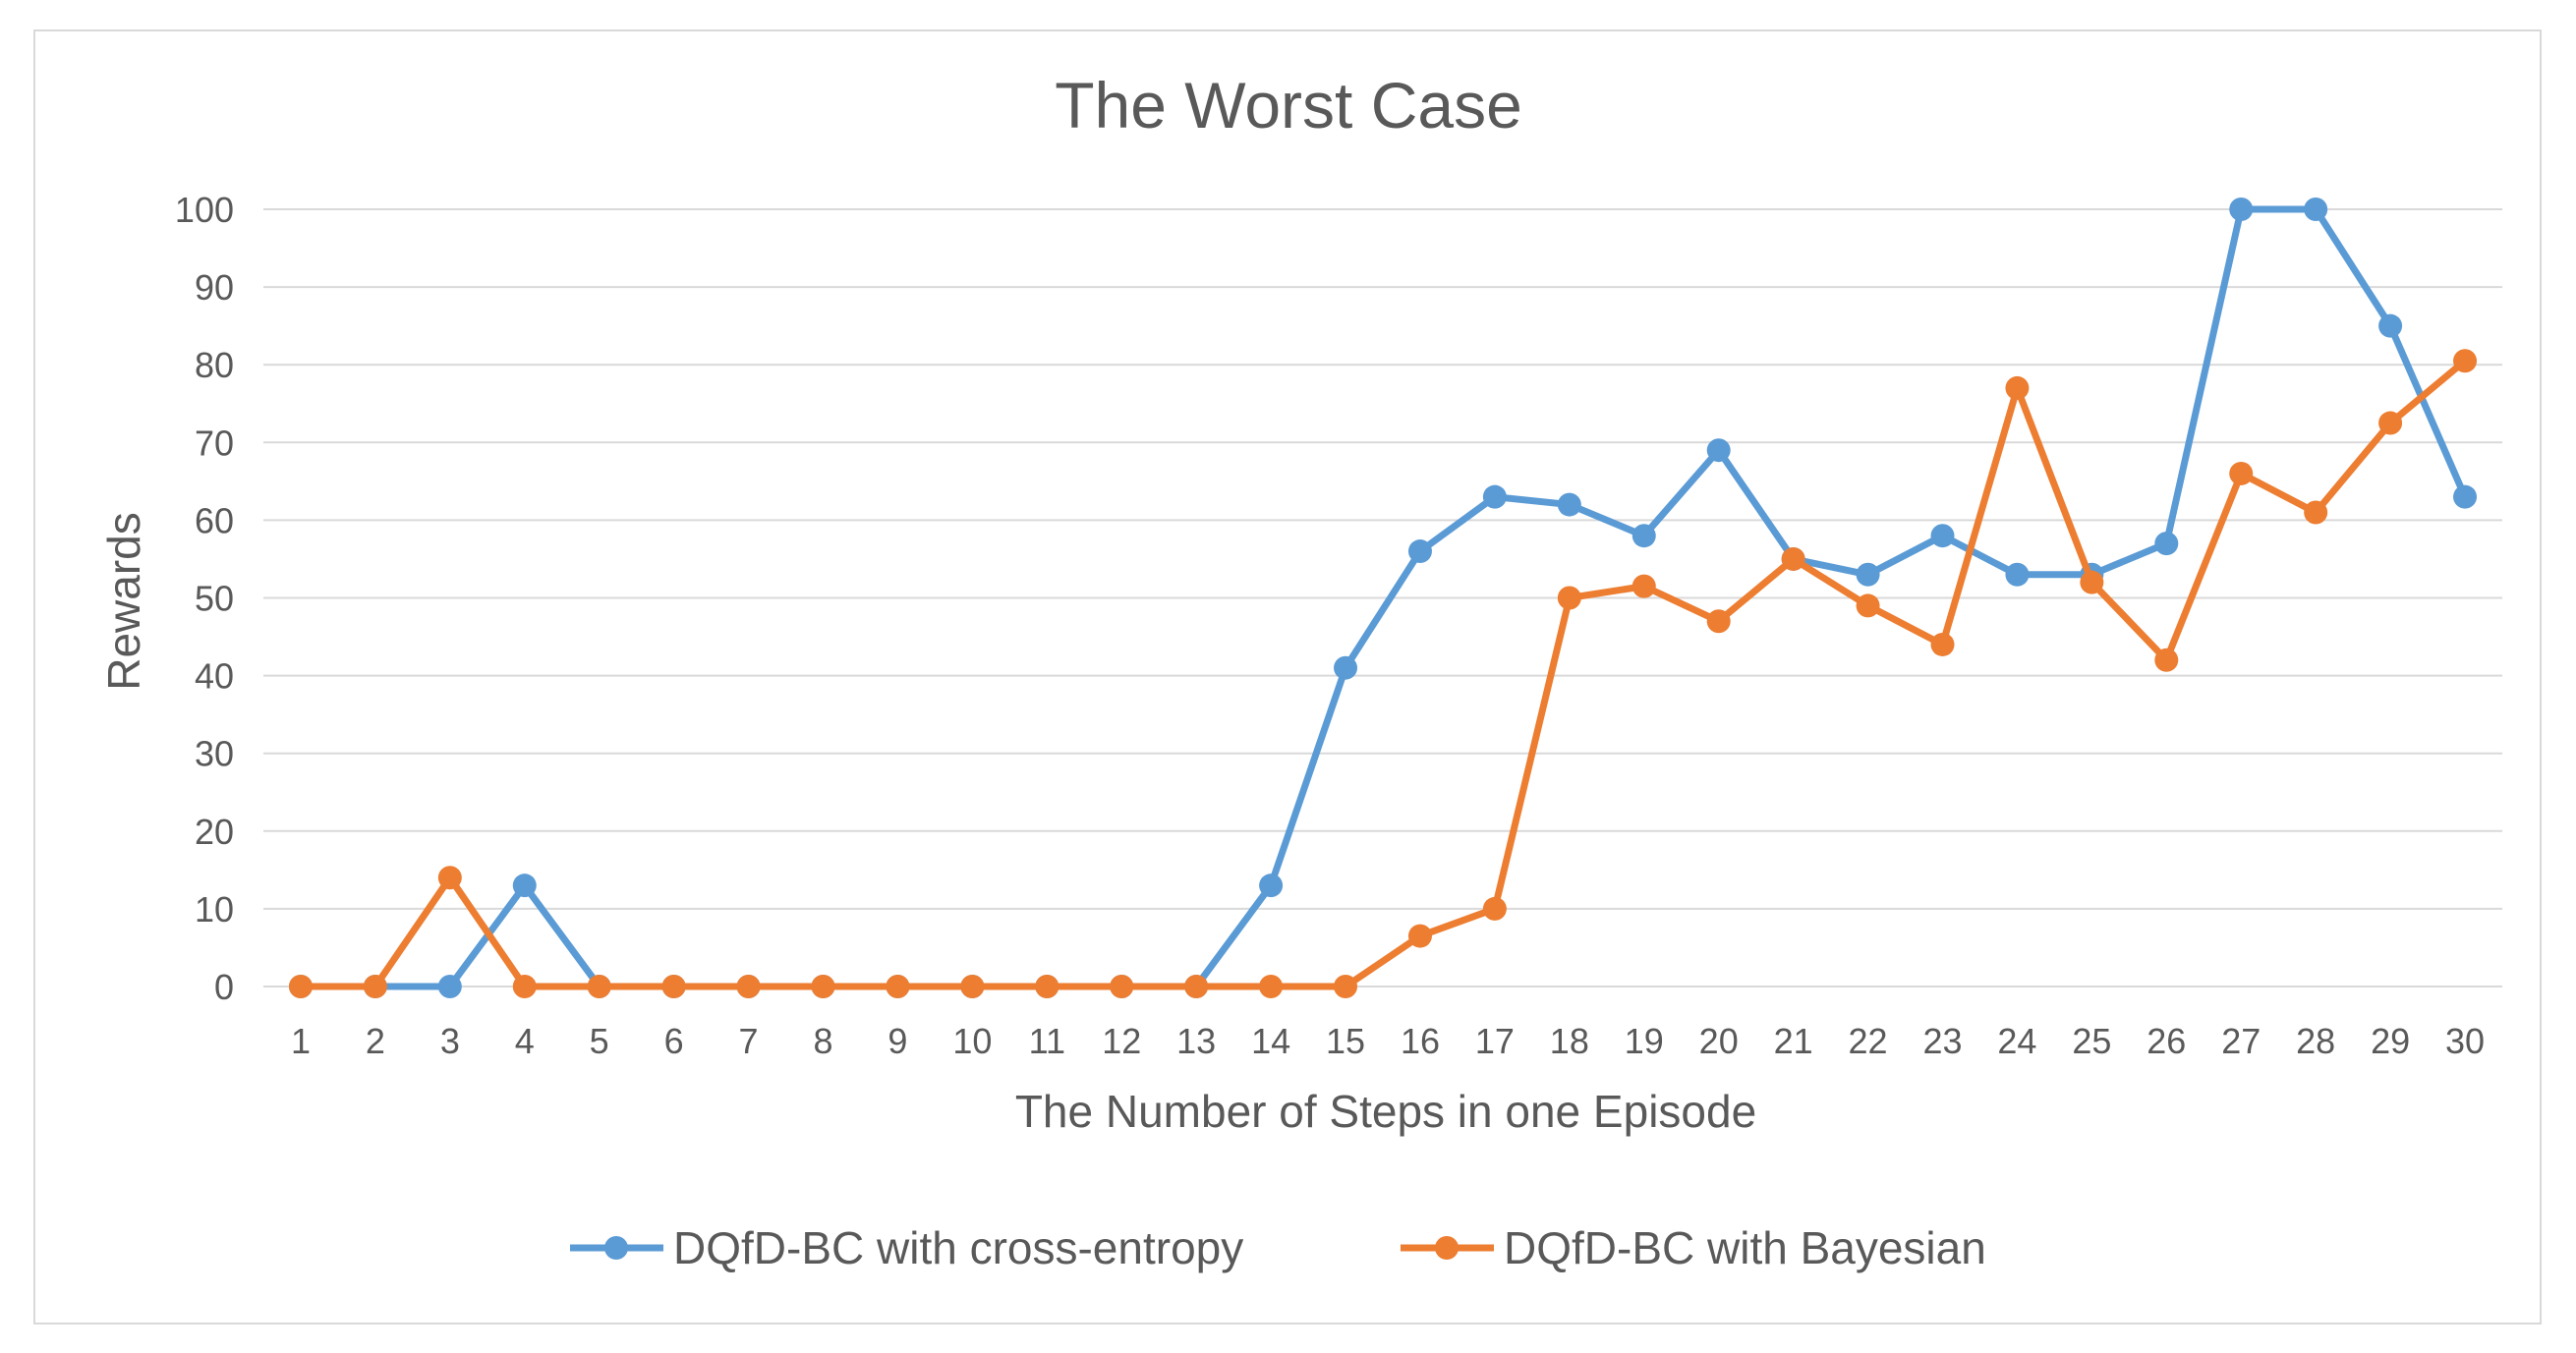 The height and width of the screenshot is (1353, 2576). What do you see at coordinates (599, 1041) in the screenshot?
I see `x-tick-label: 5` at bounding box center [599, 1041].